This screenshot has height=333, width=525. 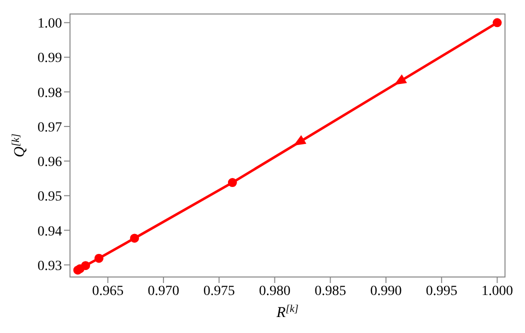 I want to click on y-tick-label: 0.99, so click(x=50, y=58).